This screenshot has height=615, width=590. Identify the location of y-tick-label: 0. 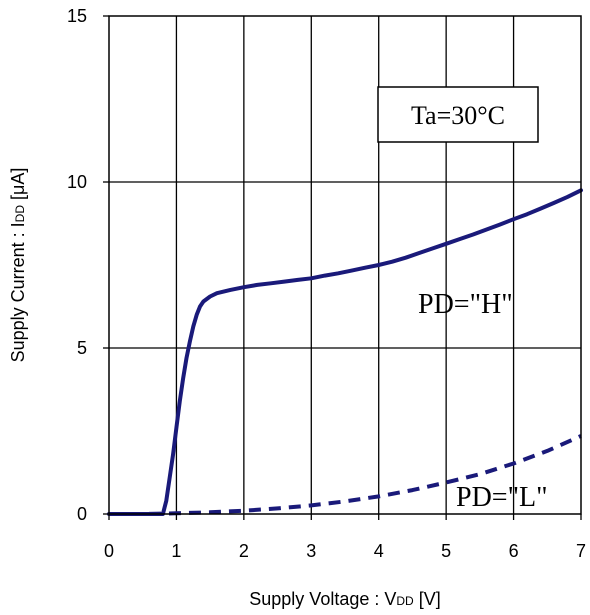
(82, 514).